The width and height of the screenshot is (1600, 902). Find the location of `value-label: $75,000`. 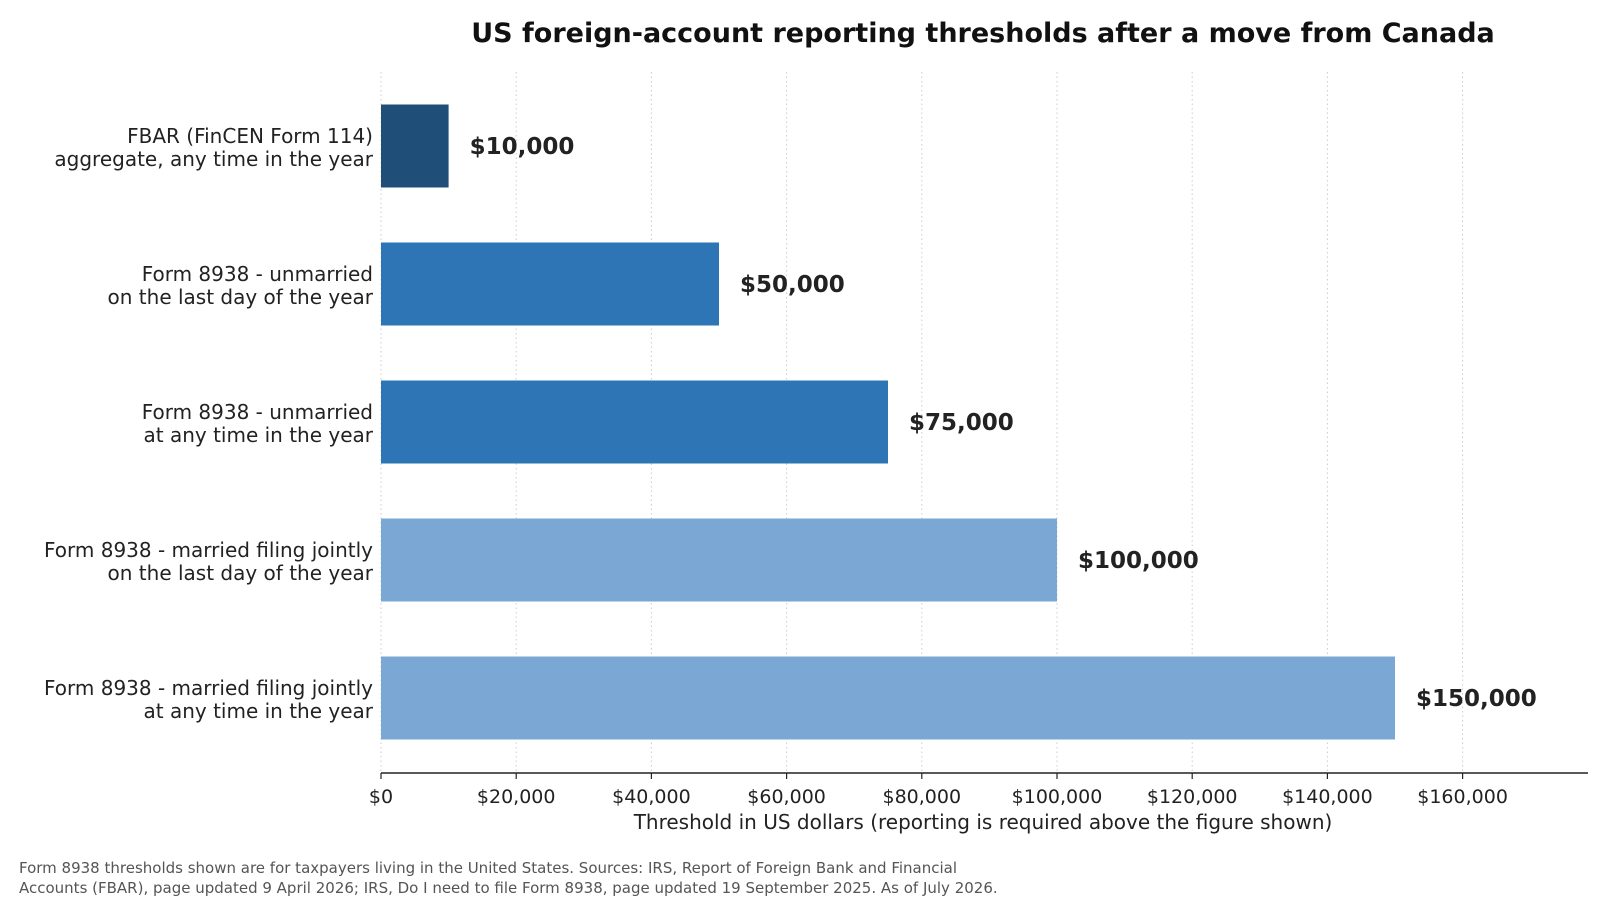

value-label: $75,000 is located at coordinates (961, 423).